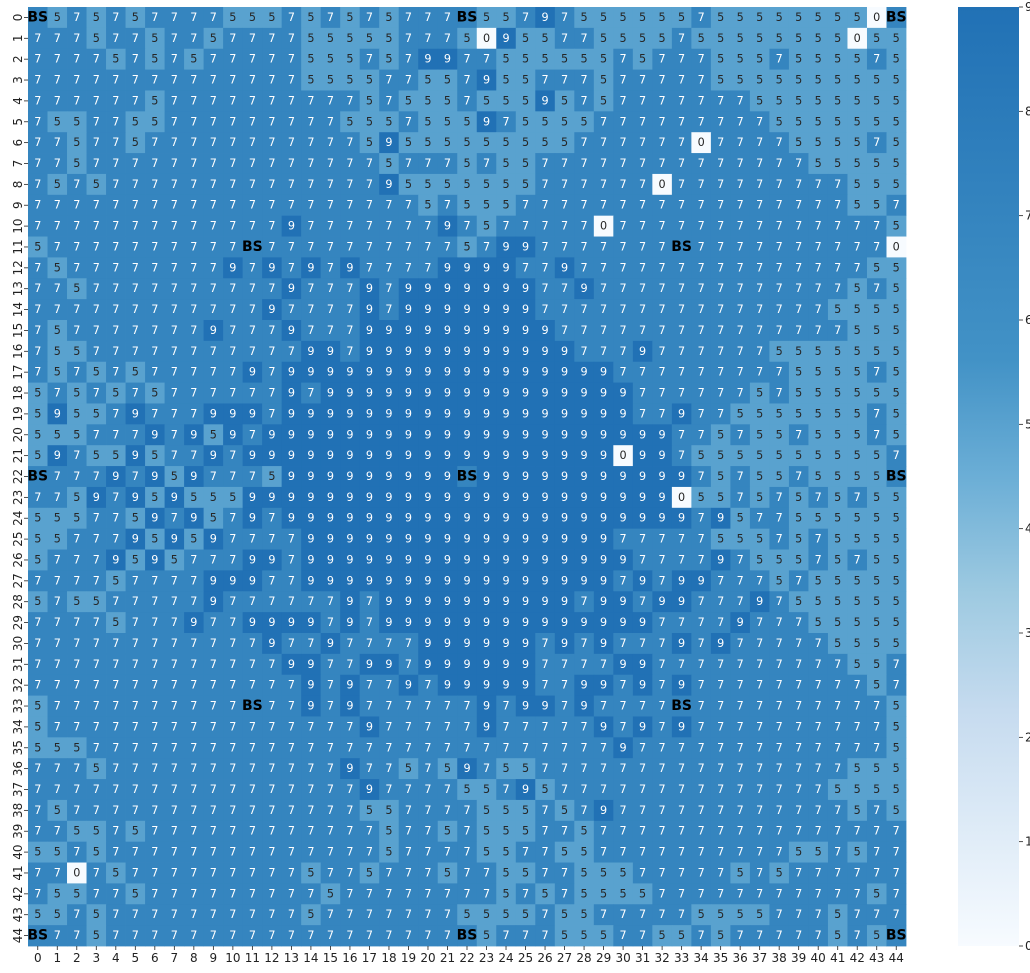  Describe the element at coordinates (18, 225) in the screenshot. I see `y-tick-label: 10` at that location.